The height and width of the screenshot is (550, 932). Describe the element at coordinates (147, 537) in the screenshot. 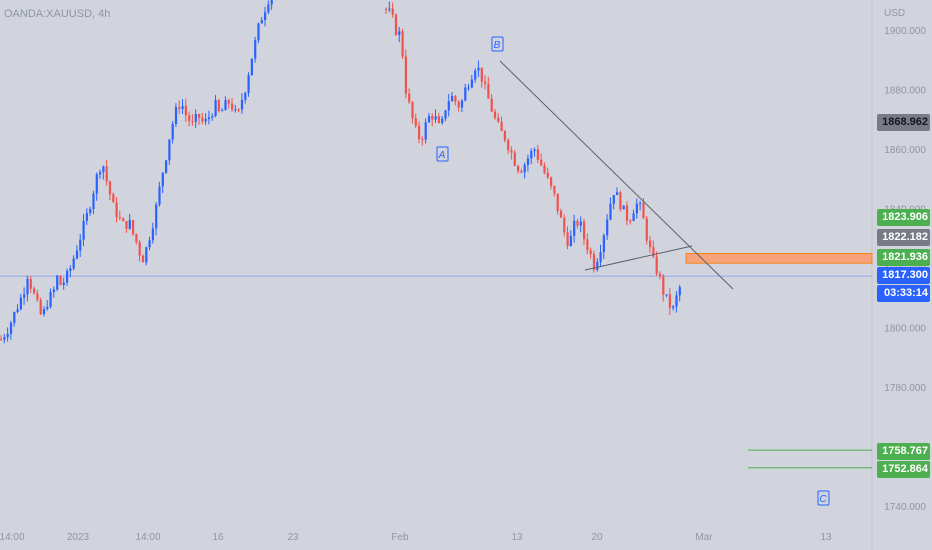

I see `x-tick-label: 14:00` at that location.